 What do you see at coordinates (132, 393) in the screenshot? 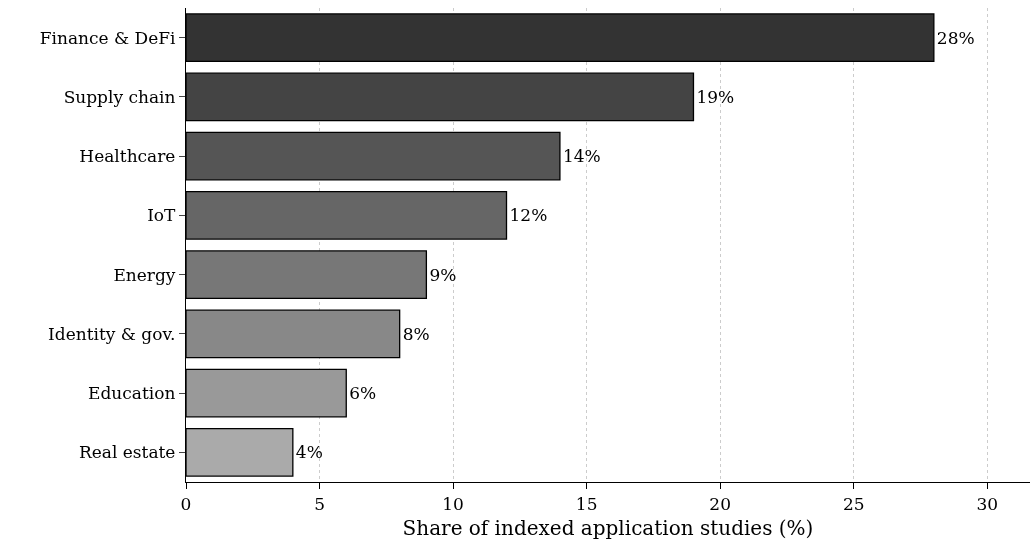
I see `y-tick-label: Education` at bounding box center [132, 393].